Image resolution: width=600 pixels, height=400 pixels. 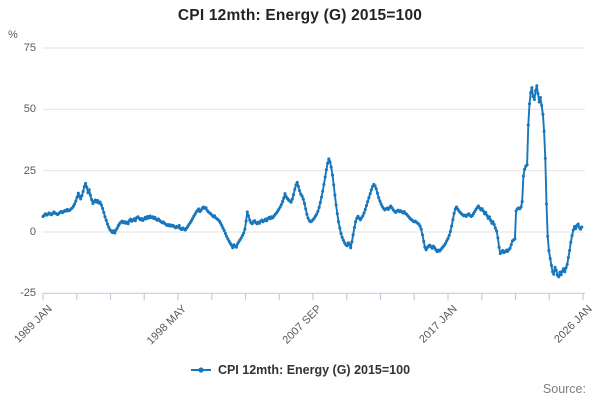 What do you see at coordinates (200, 370) in the screenshot?
I see `legend-line-marker-icon` at bounding box center [200, 370].